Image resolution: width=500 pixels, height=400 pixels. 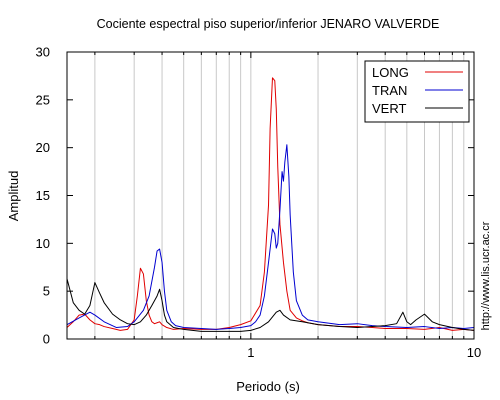 I want to click on y-tick-label: 25, so click(x=43, y=99).